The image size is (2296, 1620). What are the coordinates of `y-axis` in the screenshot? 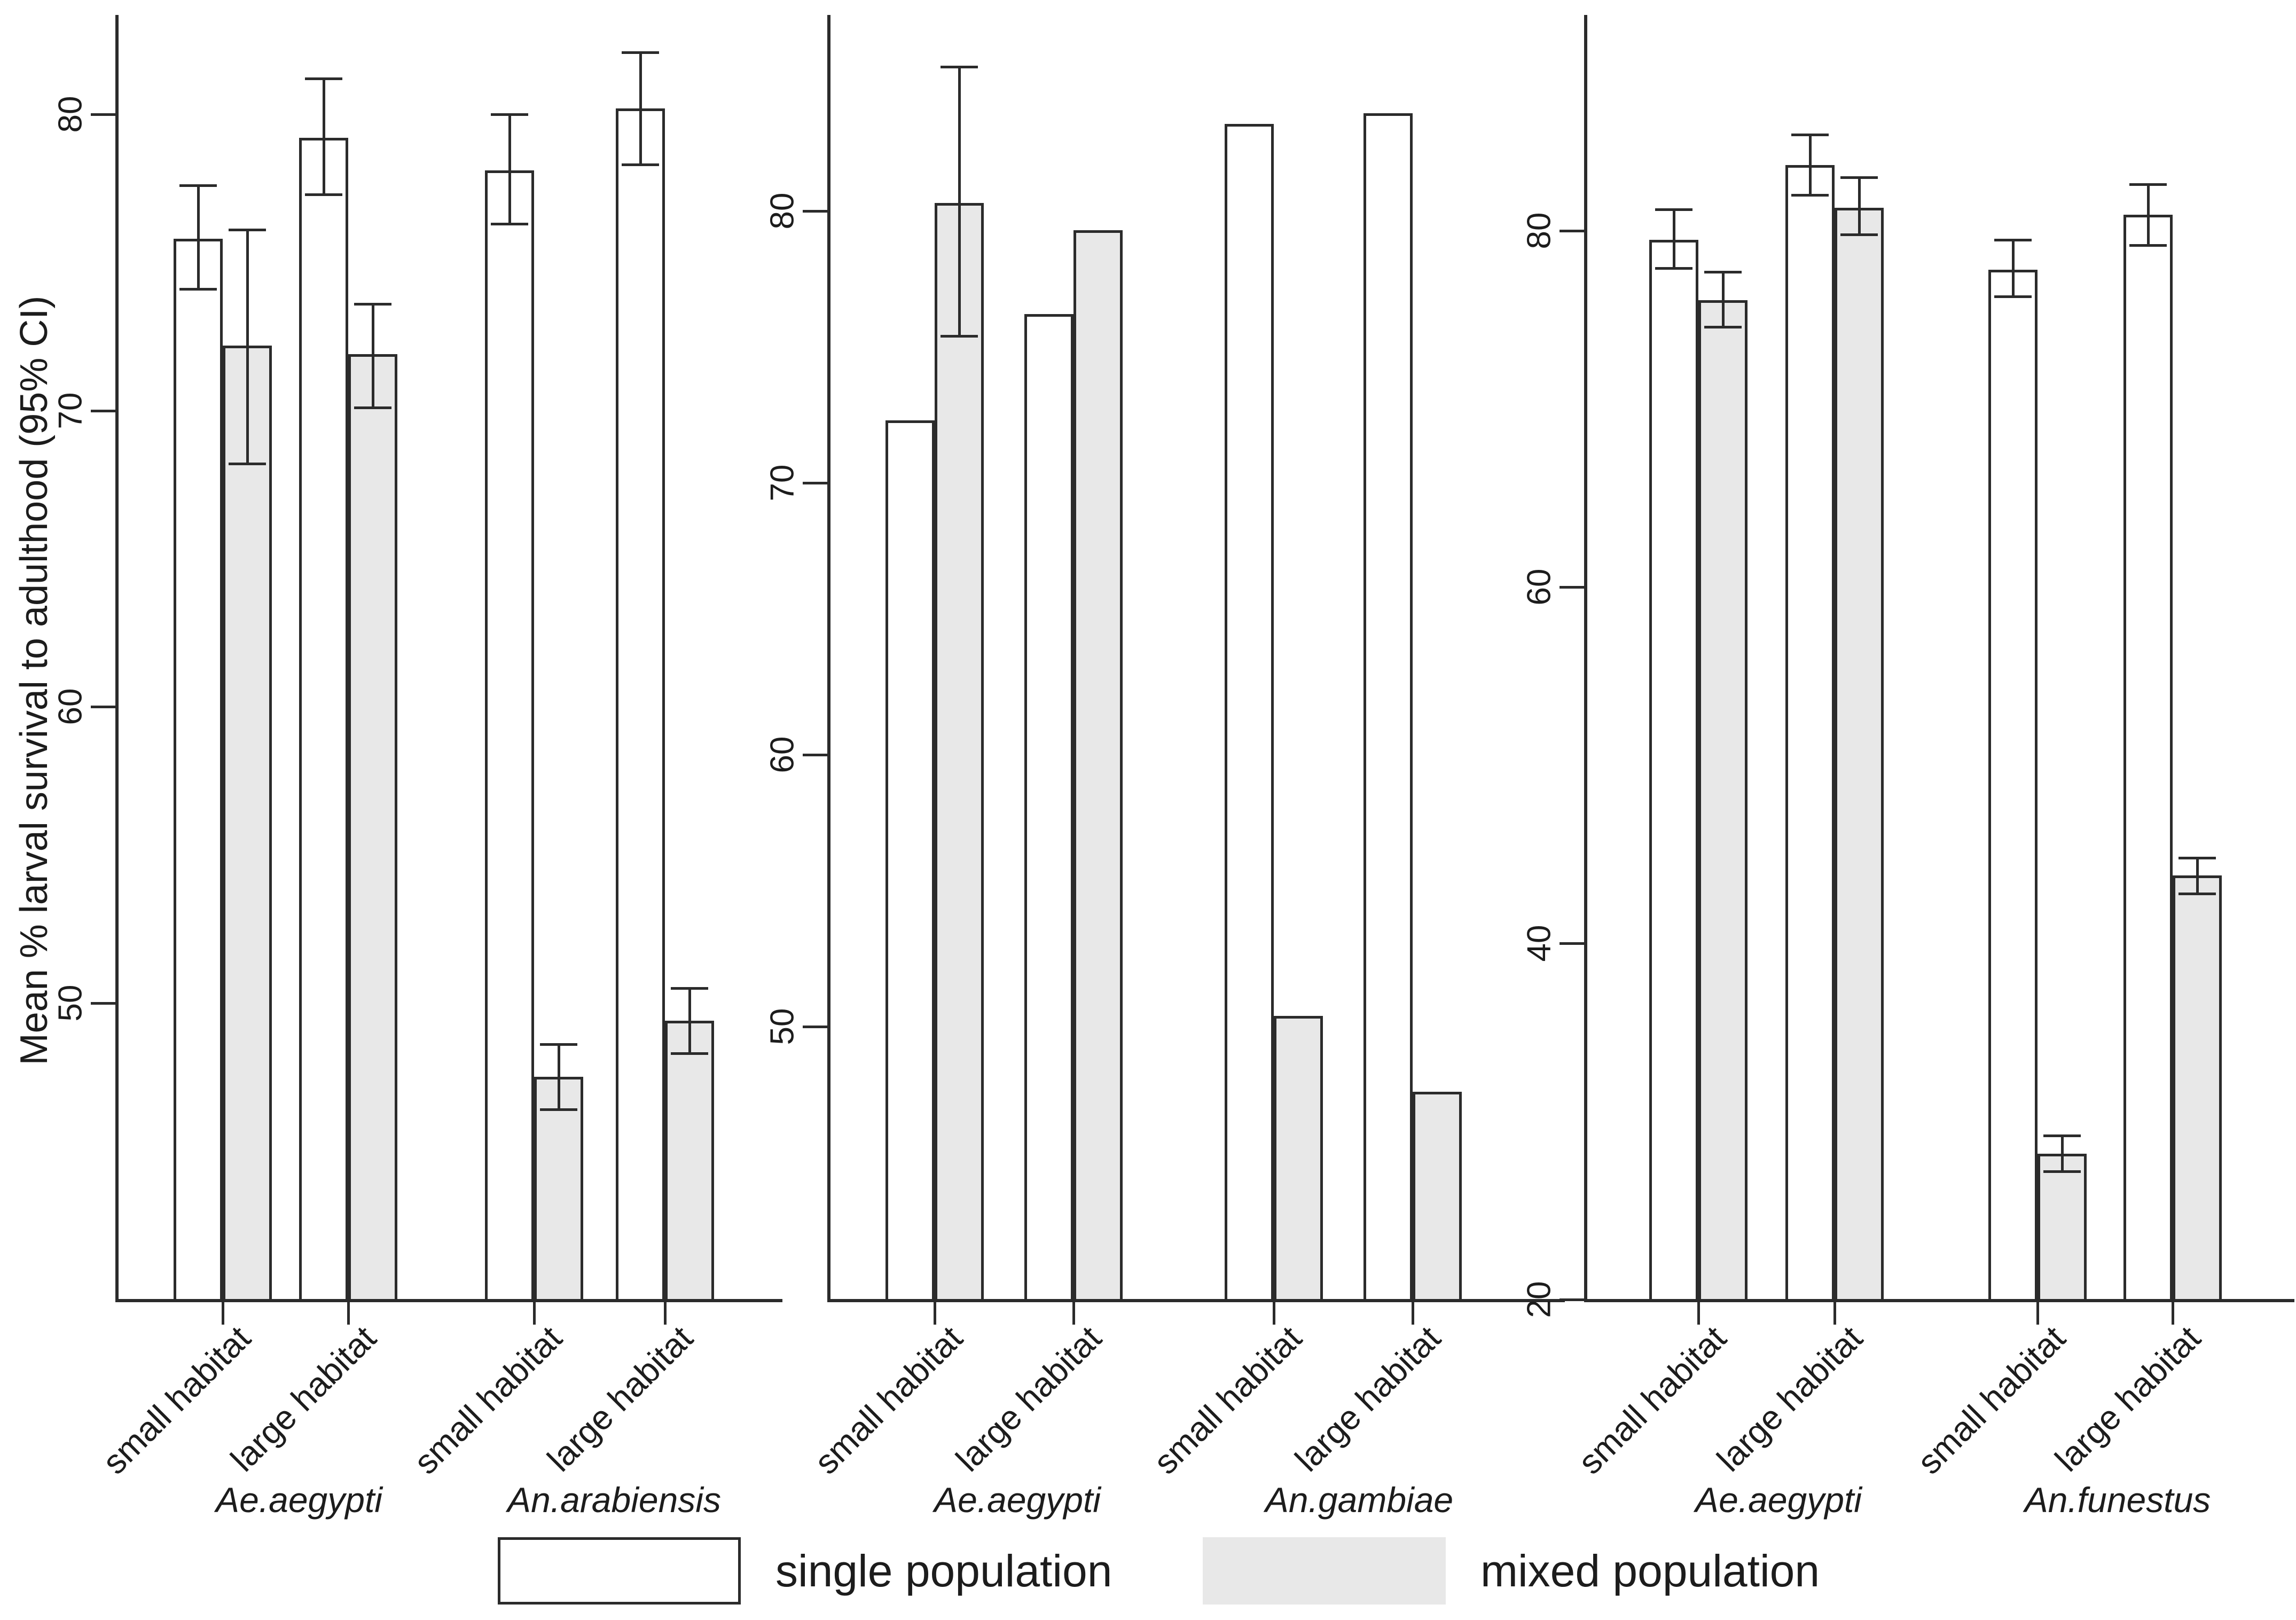 It's located at (828, 658).